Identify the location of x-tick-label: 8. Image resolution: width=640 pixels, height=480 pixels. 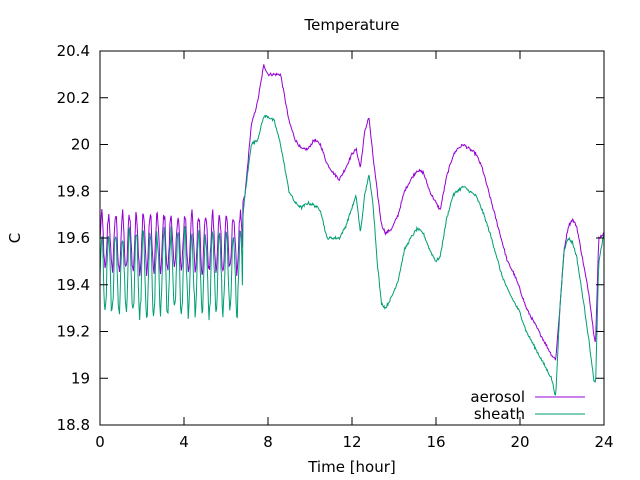
(268, 442).